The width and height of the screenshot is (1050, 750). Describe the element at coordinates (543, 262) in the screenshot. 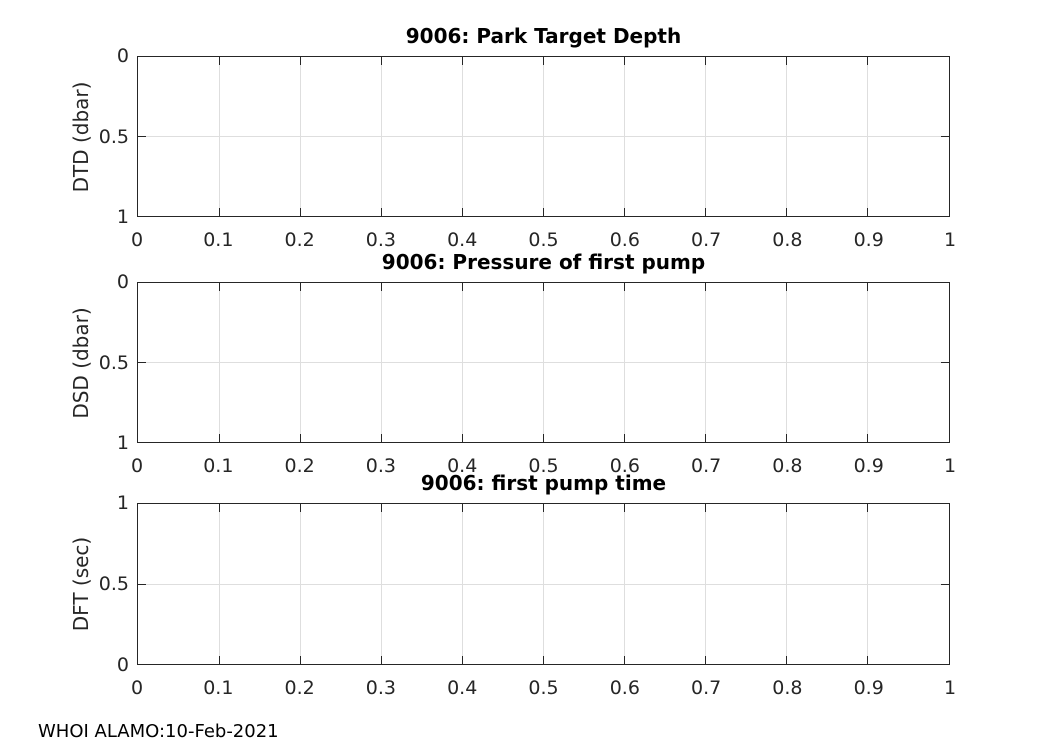

I see `chart-title: 9006: Pressure of first pump` at that location.